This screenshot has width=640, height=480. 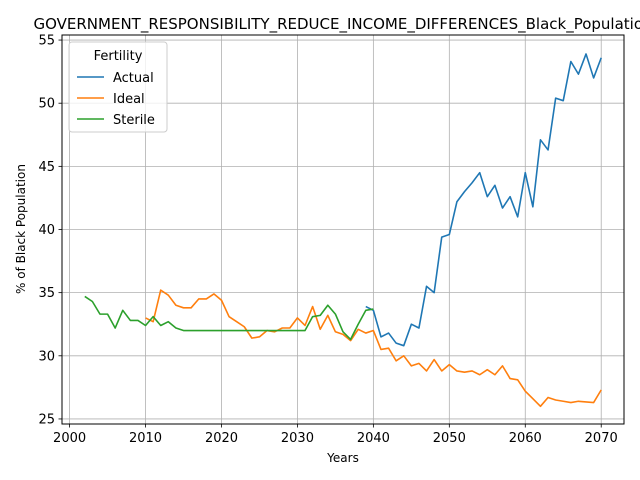 I want to click on x-tick-label: 2010, so click(x=145, y=438).